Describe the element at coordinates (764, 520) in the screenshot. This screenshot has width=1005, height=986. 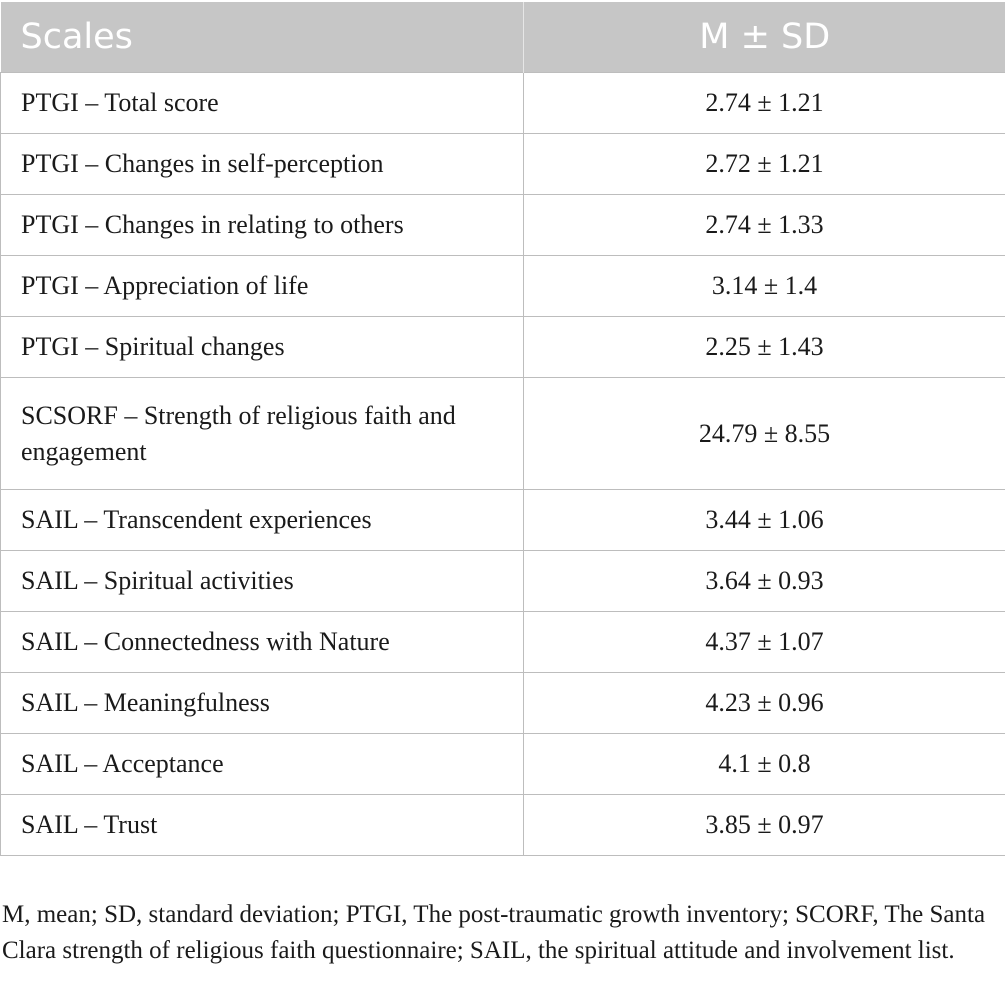
I see `value-cell: 3.44 ± 1.06` at that location.